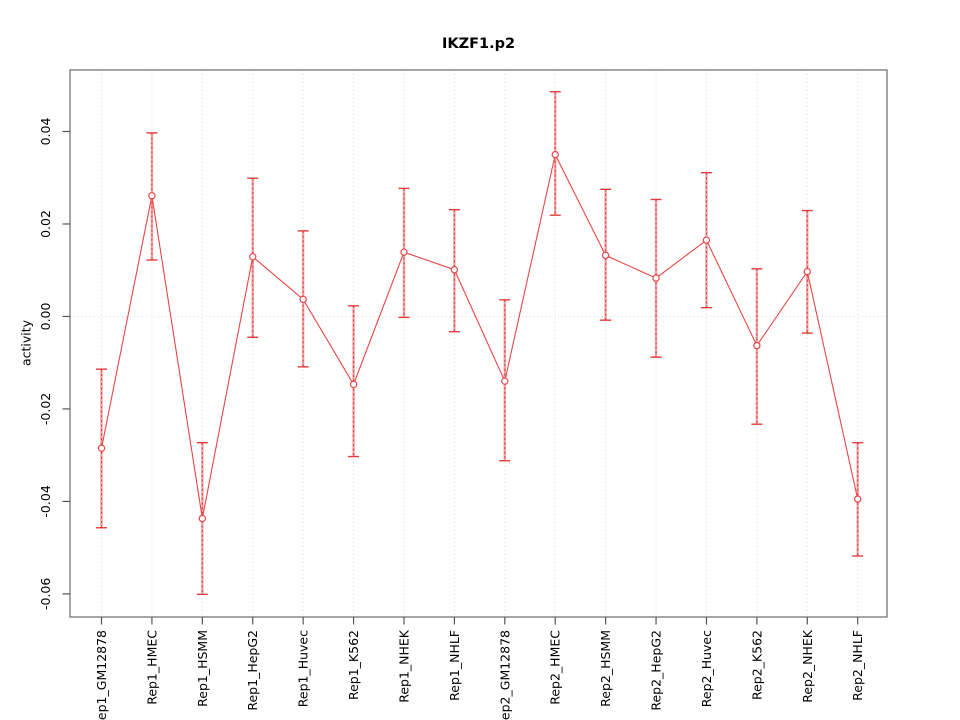  I want to click on y-tick-label: -0.04, so click(45, 501).